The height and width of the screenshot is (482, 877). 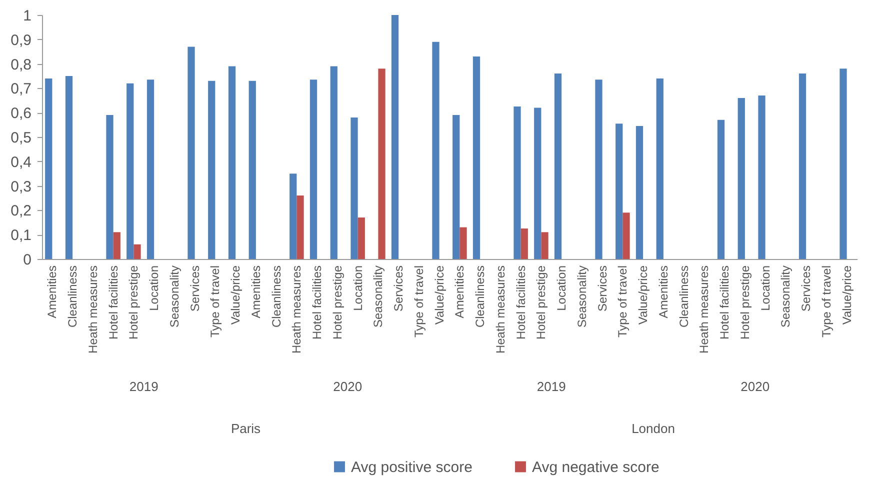 I want to click on y-tick-label: 0,5, so click(x=21, y=138).